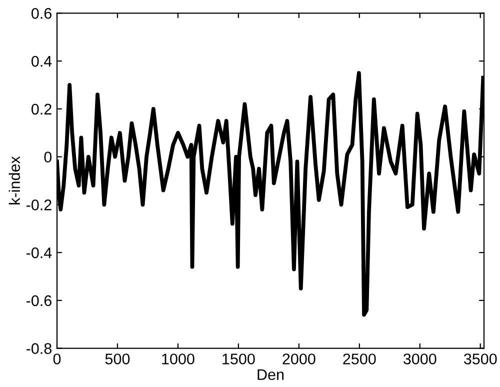  Describe the element at coordinates (238, 359) in the screenshot. I see `x-tick-label: 1500` at that location.